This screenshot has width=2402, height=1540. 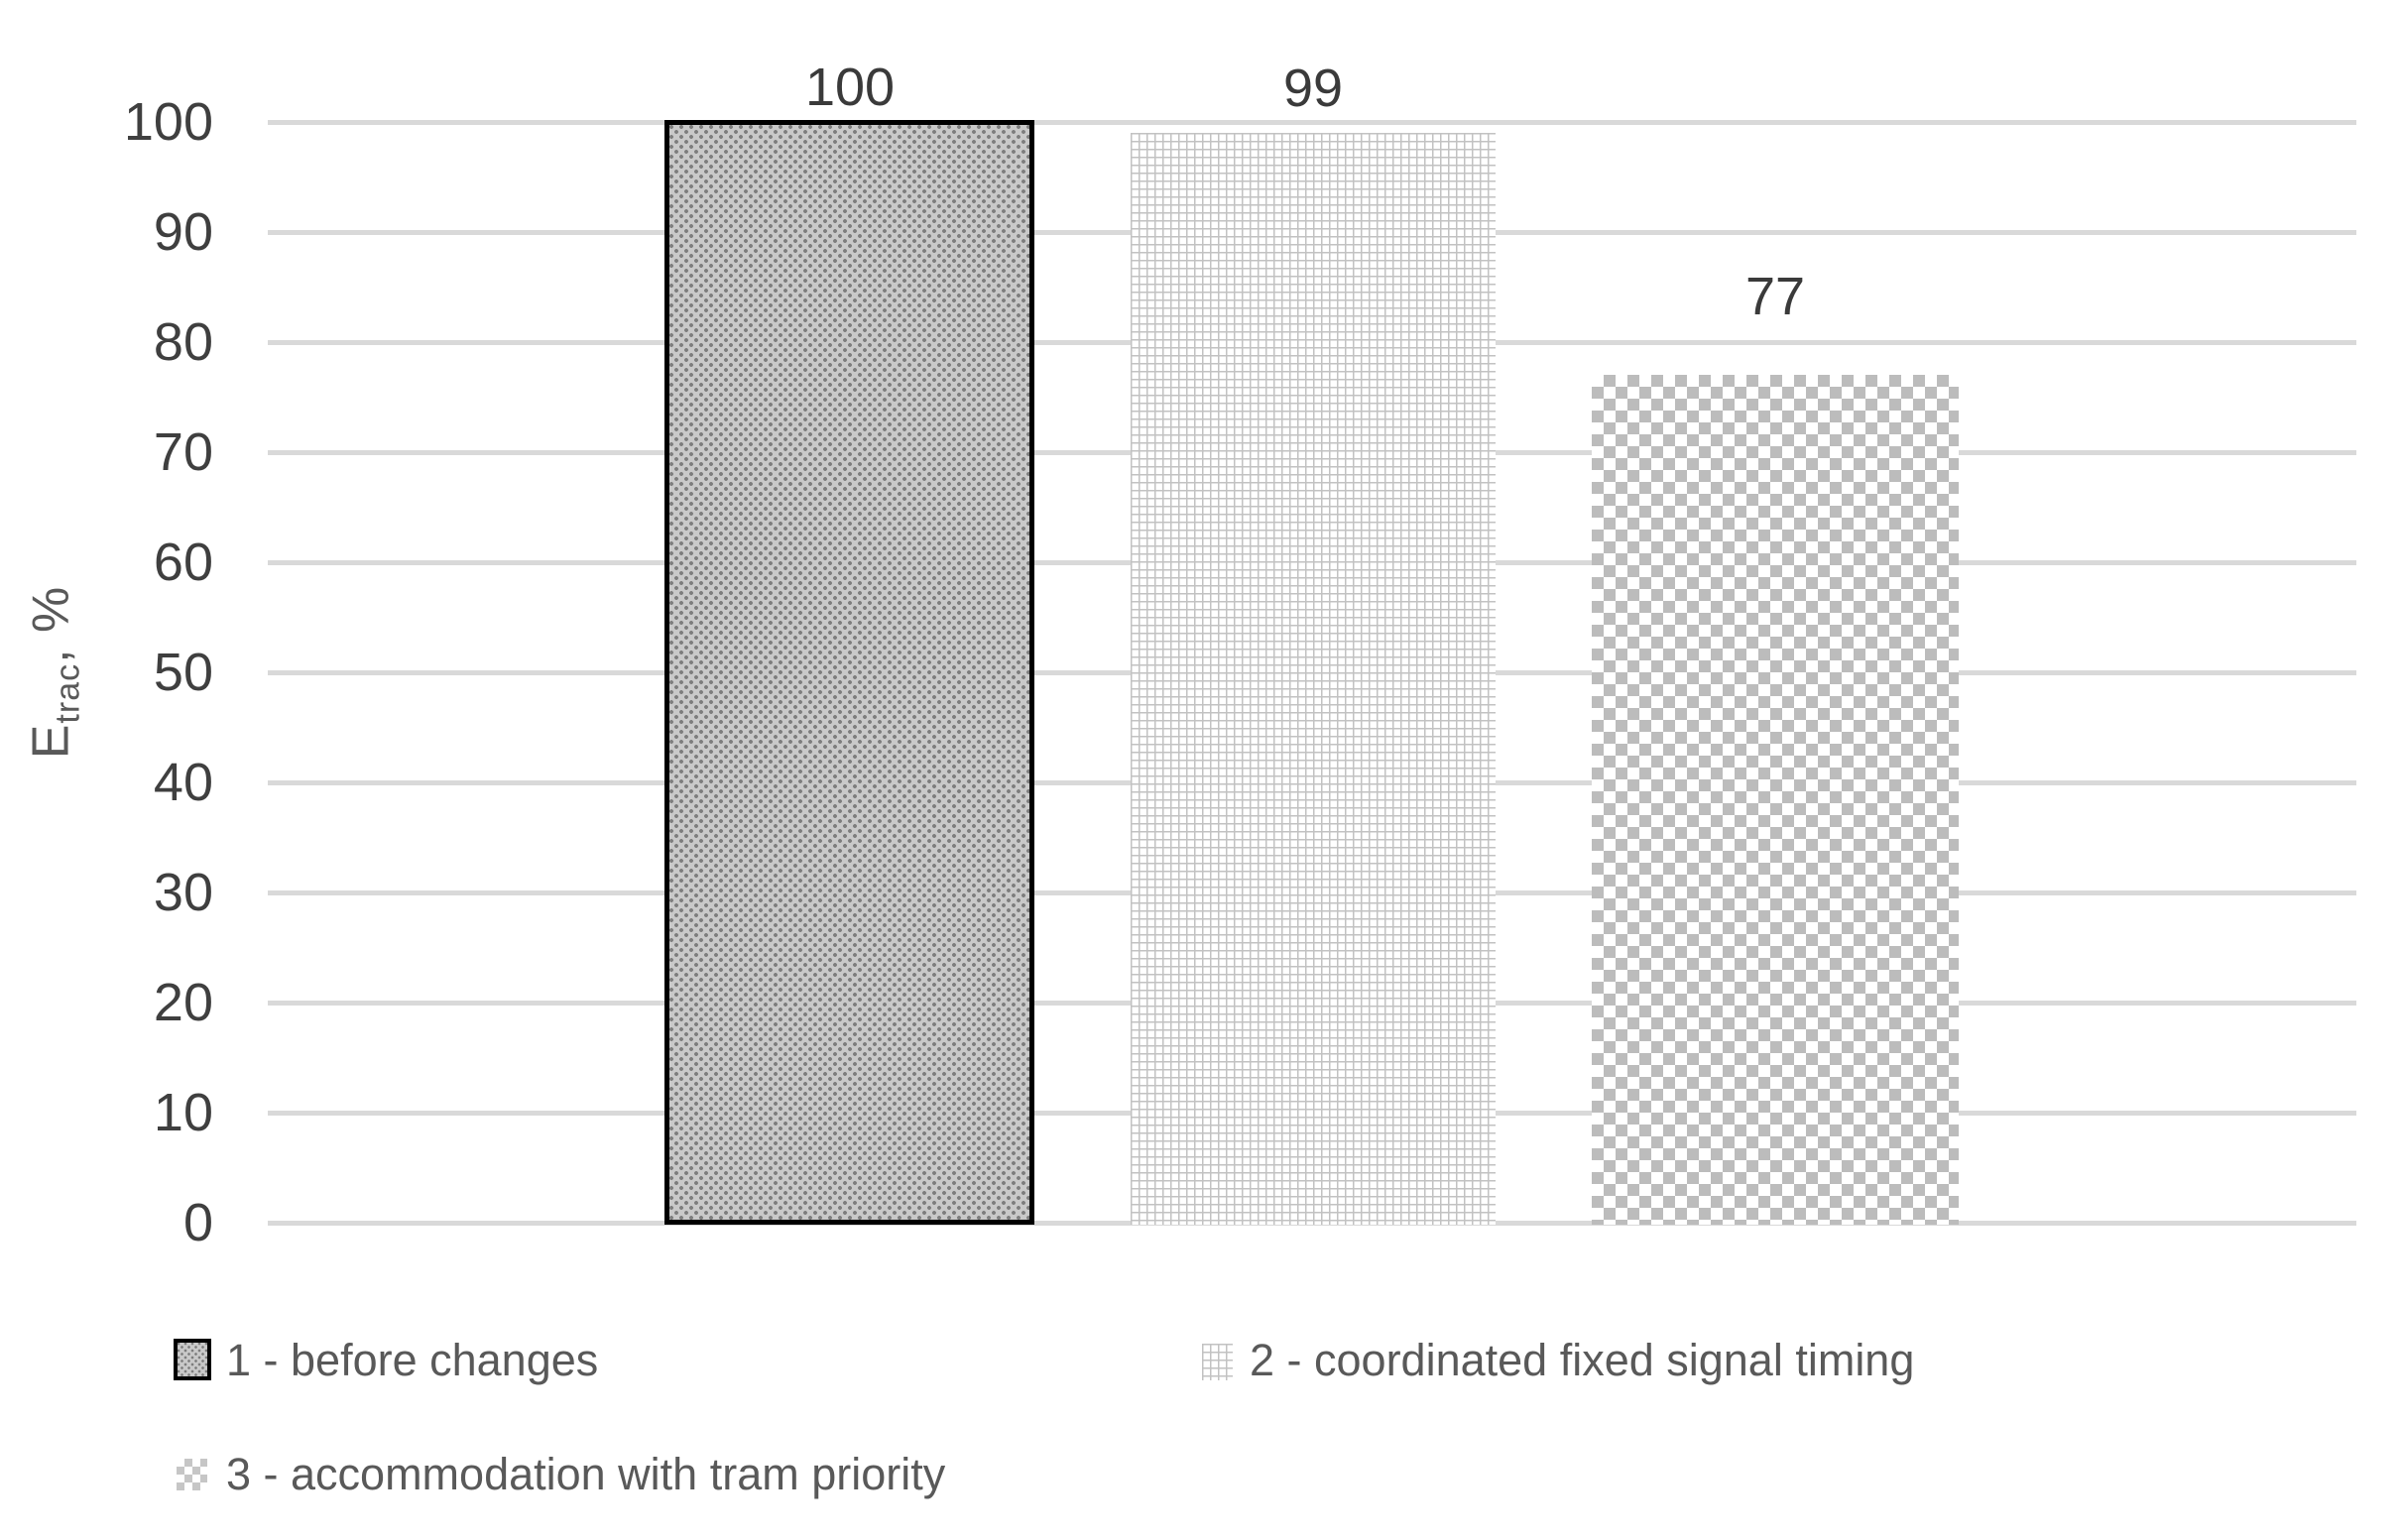 What do you see at coordinates (850, 87) in the screenshot?
I see `bar-value-label: 100` at bounding box center [850, 87].